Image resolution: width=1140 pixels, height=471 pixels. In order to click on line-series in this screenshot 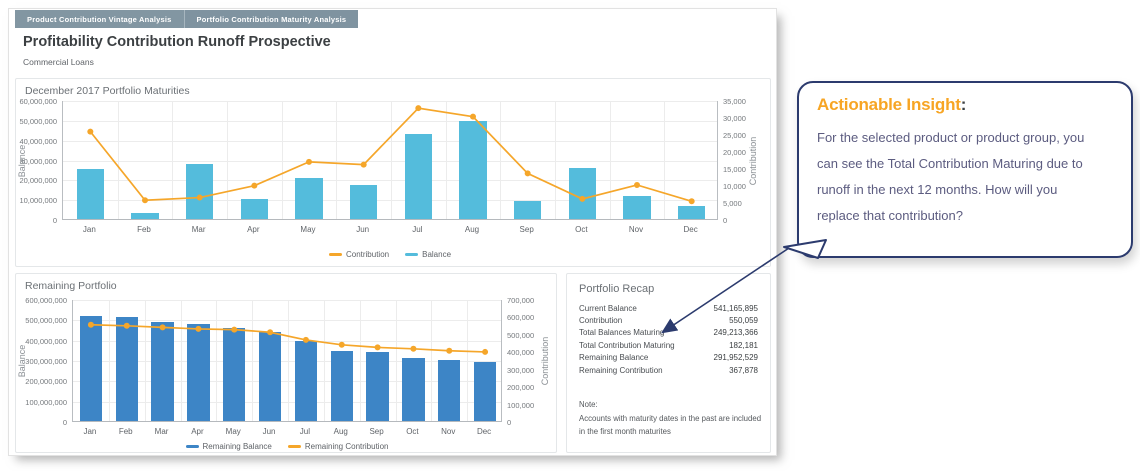, I will do `click(288, 338)`.